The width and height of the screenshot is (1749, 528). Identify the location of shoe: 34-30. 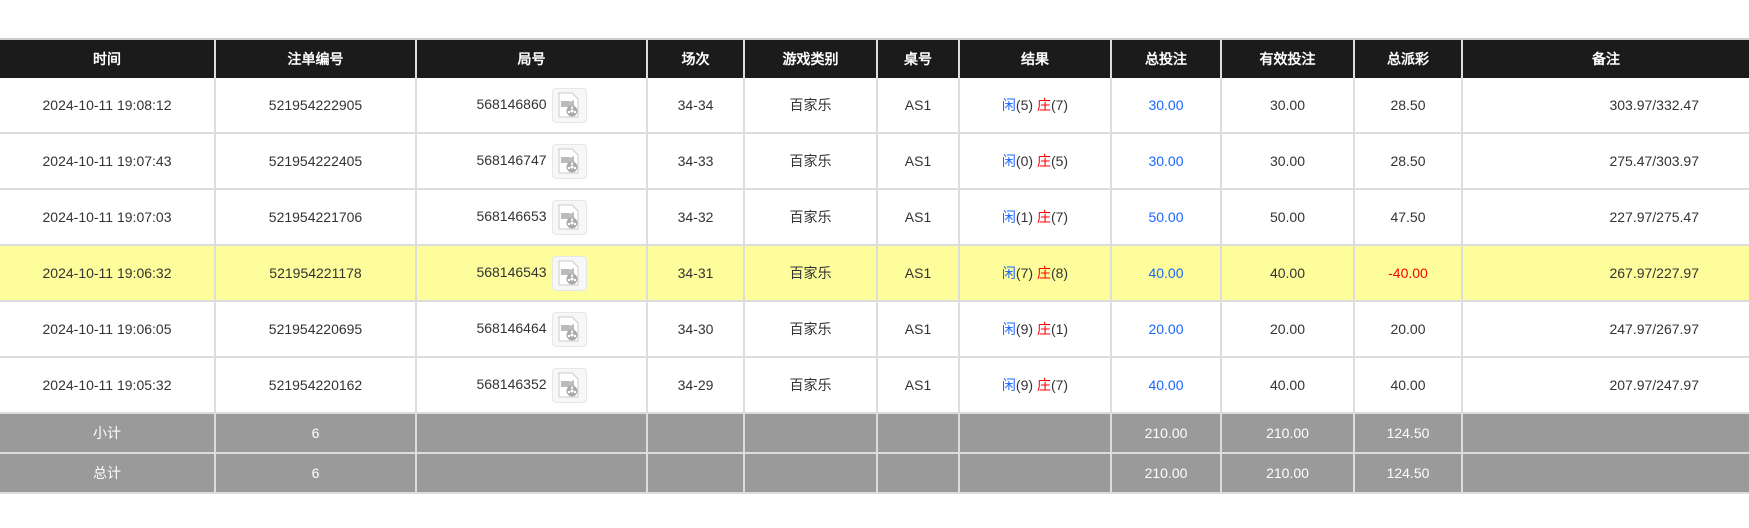
(695, 329).